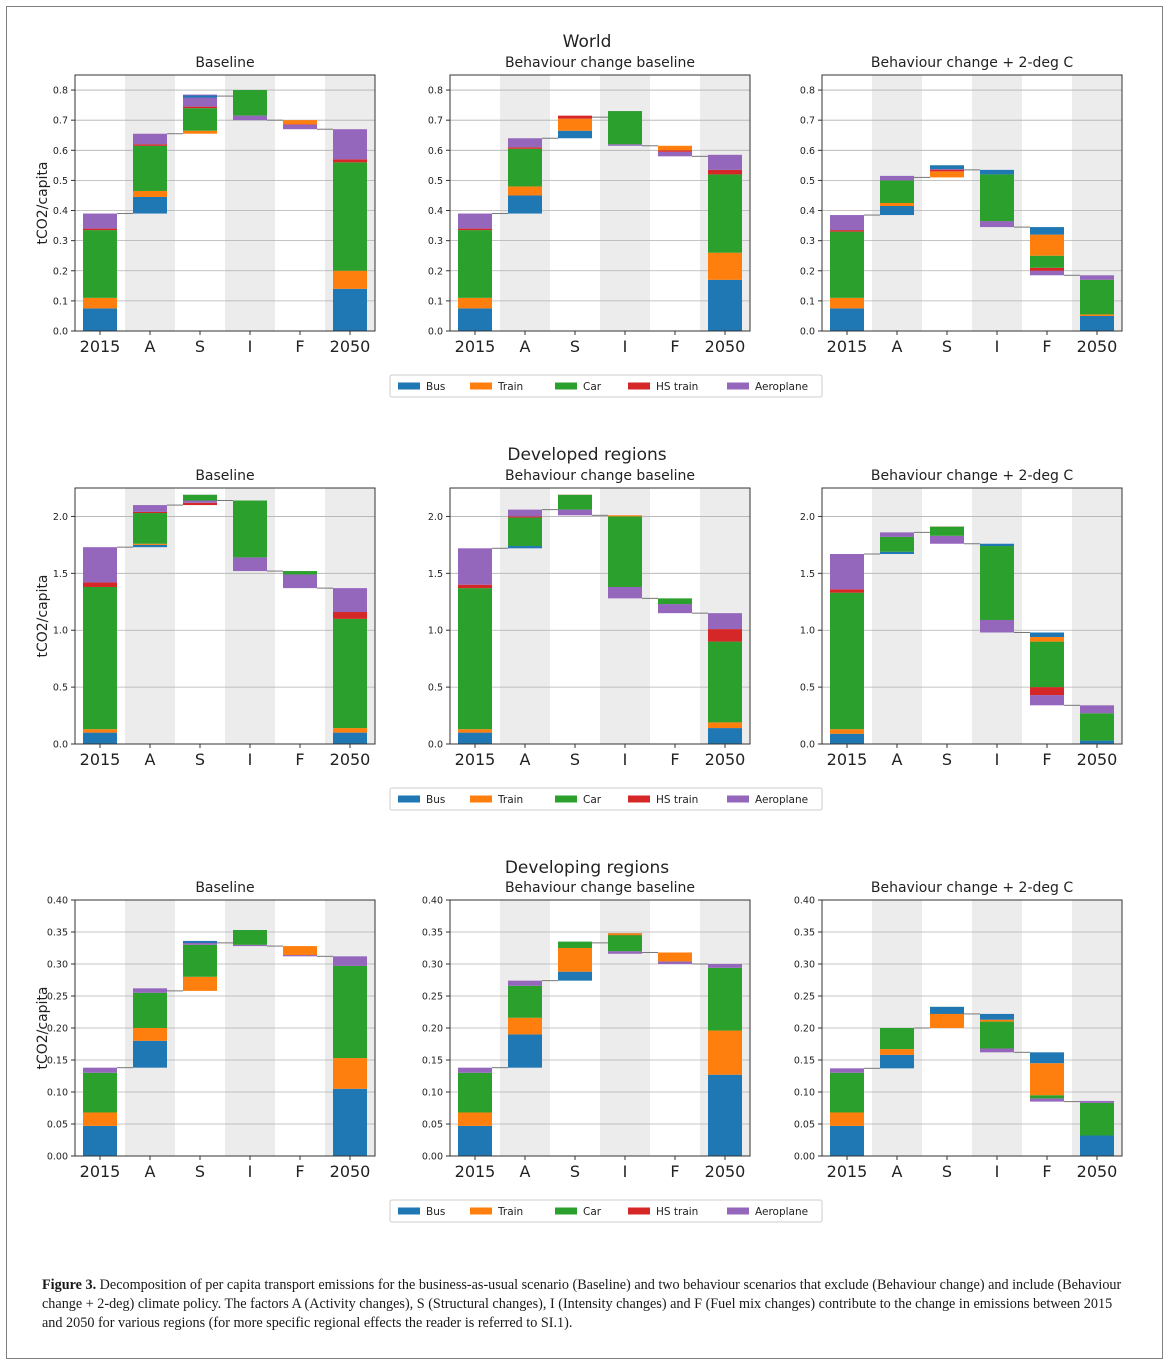  Describe the element at coordinates (43, 615) in the screenshot. I see `y-axis-label: tCO2/capita` at that location.